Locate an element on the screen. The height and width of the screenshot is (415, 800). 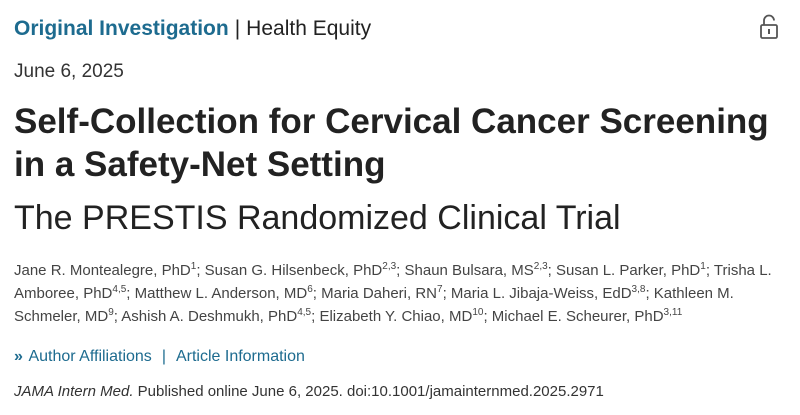
open-lock-icon is located at coordinates (769, 27).